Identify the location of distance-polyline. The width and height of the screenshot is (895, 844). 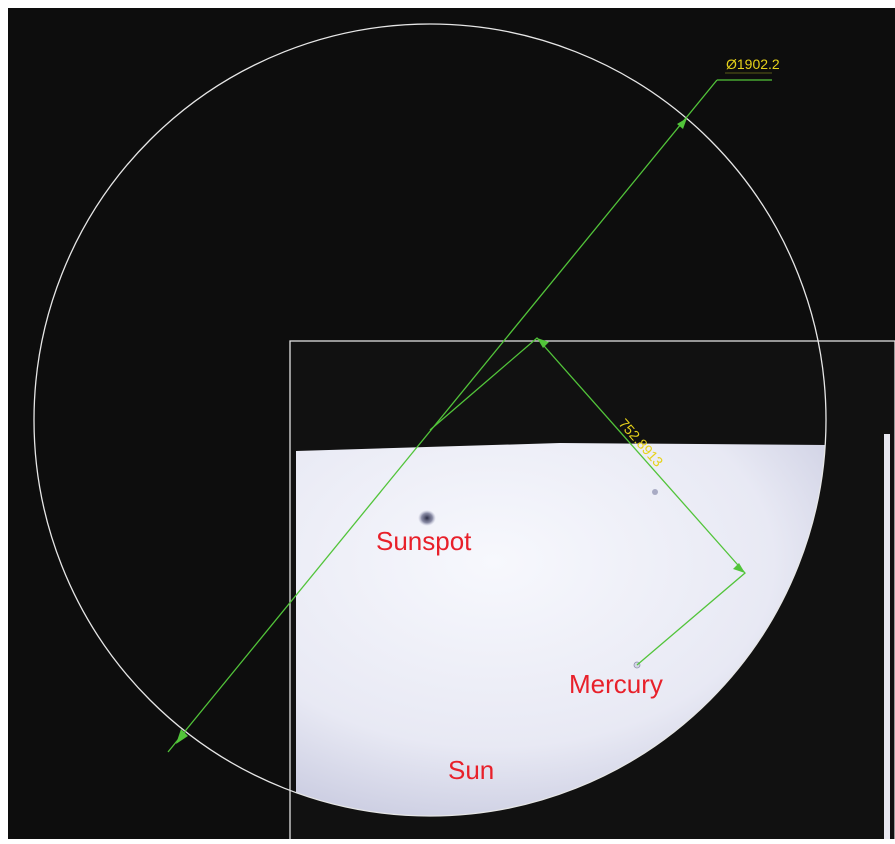
(587, 501).